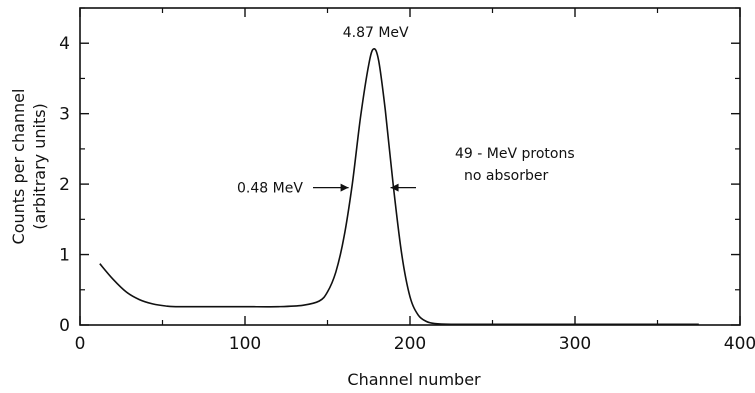 The image size is (755, 393). Describe the element at coordinates (739, 344) in the screenshot. I see `x-tick-label: 400` at that location.